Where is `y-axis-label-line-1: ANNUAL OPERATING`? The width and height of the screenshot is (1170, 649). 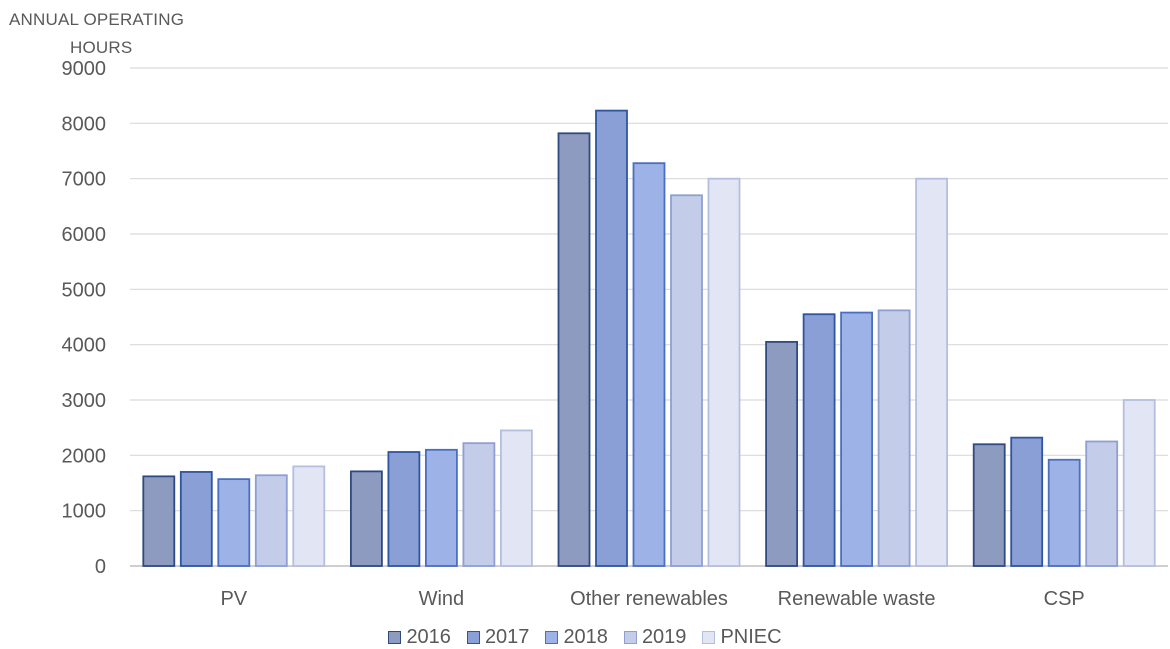 y-axis-label-line-1: ANNUAL OPERATING is located at coordinates (97, 19).